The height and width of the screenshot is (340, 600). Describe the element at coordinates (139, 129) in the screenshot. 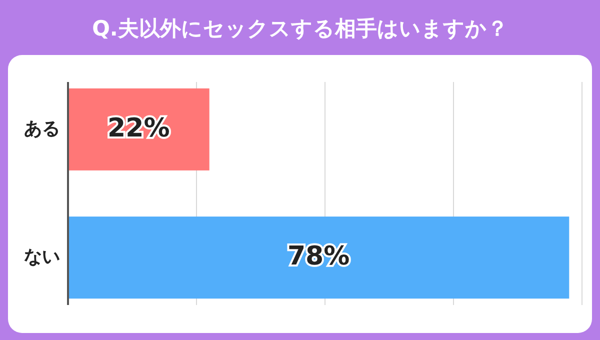

I see `data-label: 22%` at that location.